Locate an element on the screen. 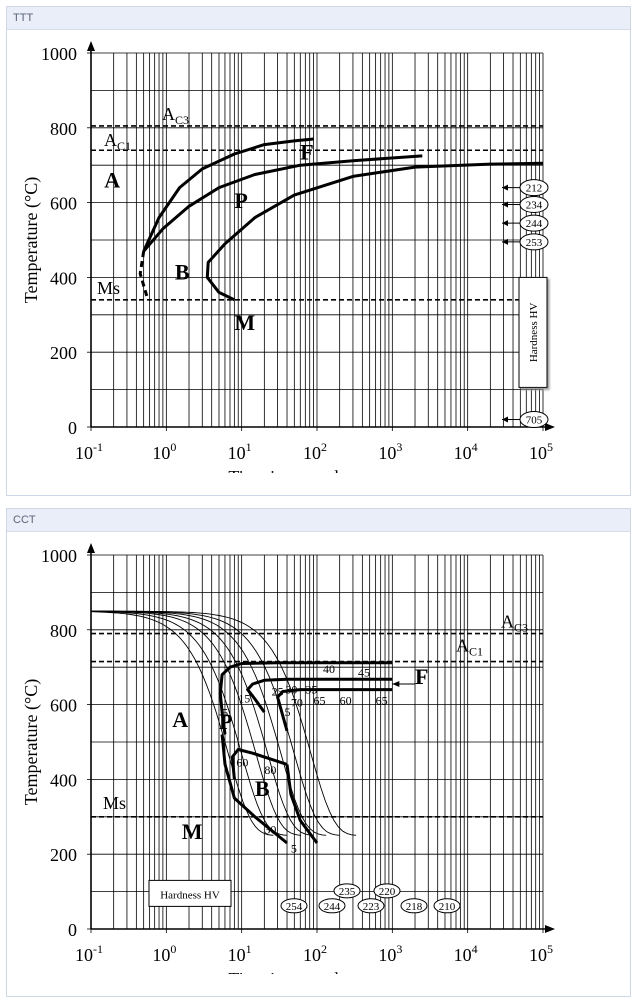  x-tick-label: 10⁻¹ is located at coordinates (89, 953).